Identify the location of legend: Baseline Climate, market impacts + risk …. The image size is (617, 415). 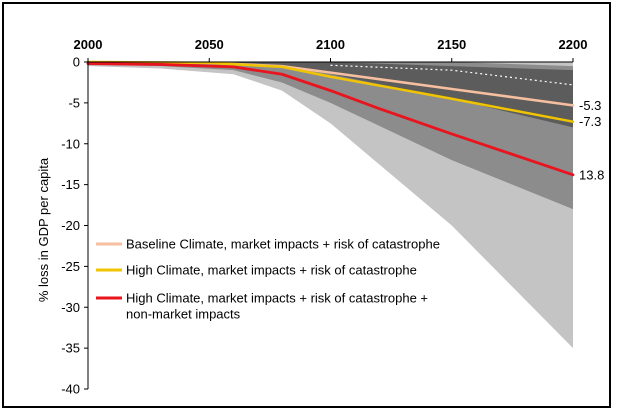
(268, 279).